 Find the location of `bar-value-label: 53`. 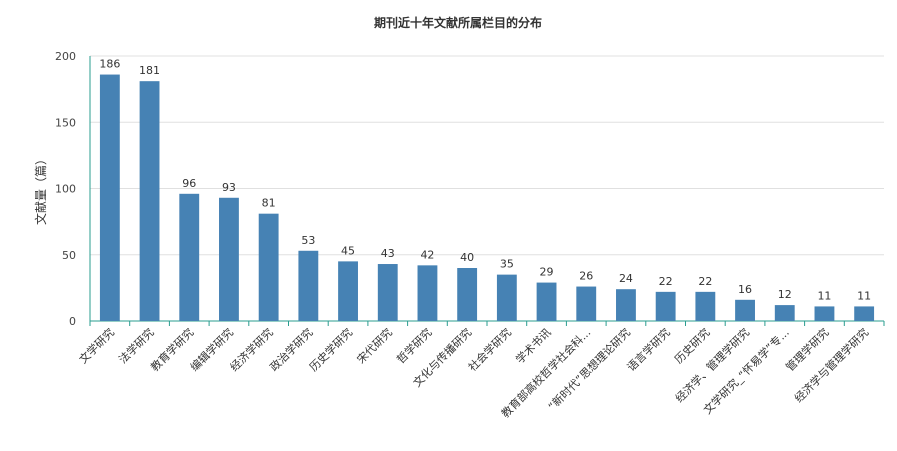

bar-value-label: 53 is located at coordinates (308, 240).